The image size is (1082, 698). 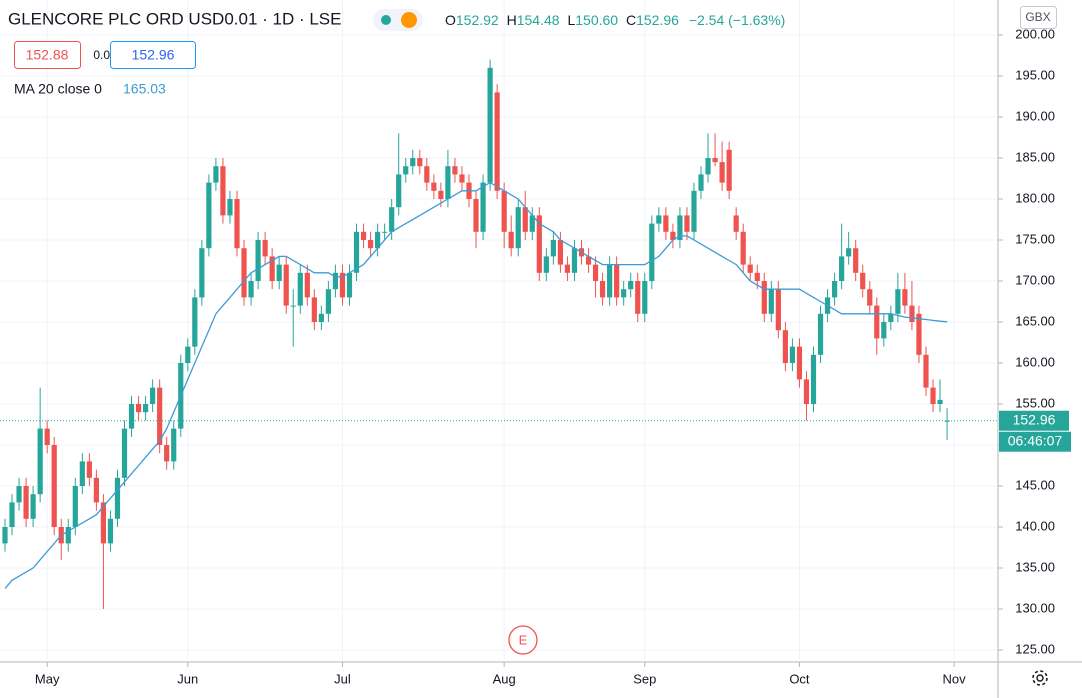 I want to click on y-tick-label: 135.00, so click(x=1035, y=566).